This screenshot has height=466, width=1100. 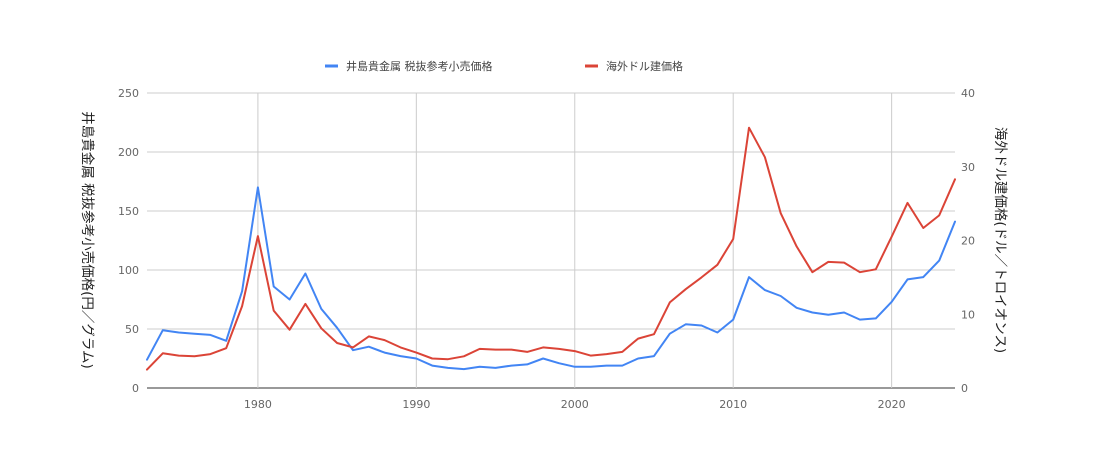 What do you see at coordinates (419, 66) in the screenshot?
I see `legend-label-blue: 井島貴金属 税抜参考小売価格` at bounding box center [419, 66].